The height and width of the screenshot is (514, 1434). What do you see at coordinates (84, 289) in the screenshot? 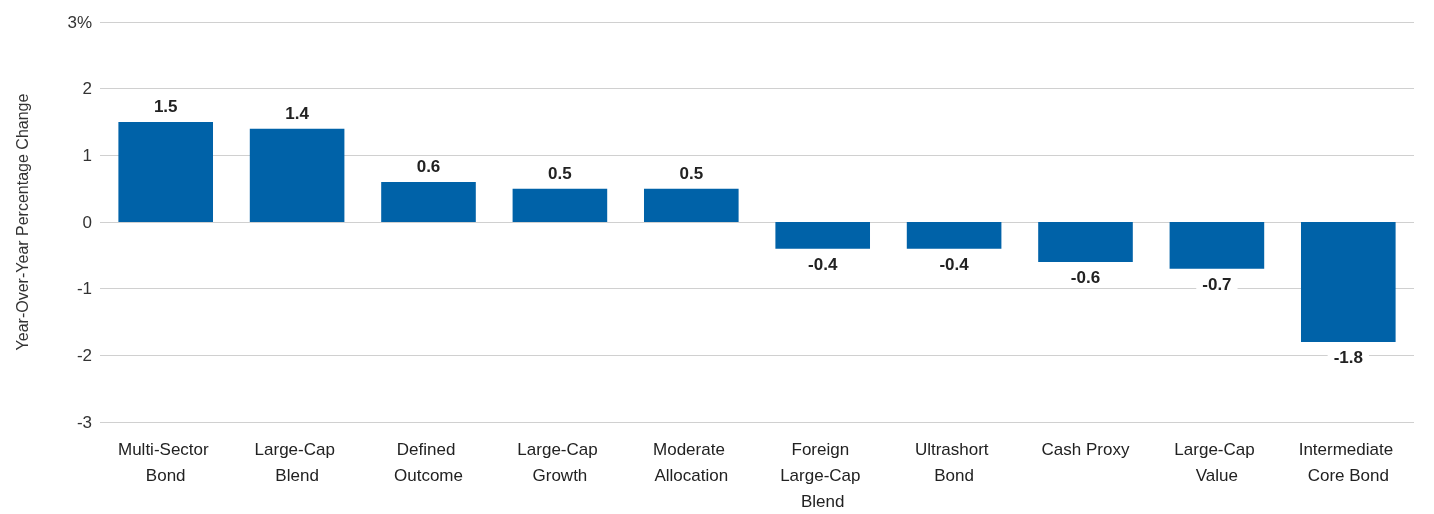
I see `y-tick-label: -1` at bounding box center [84, 289].